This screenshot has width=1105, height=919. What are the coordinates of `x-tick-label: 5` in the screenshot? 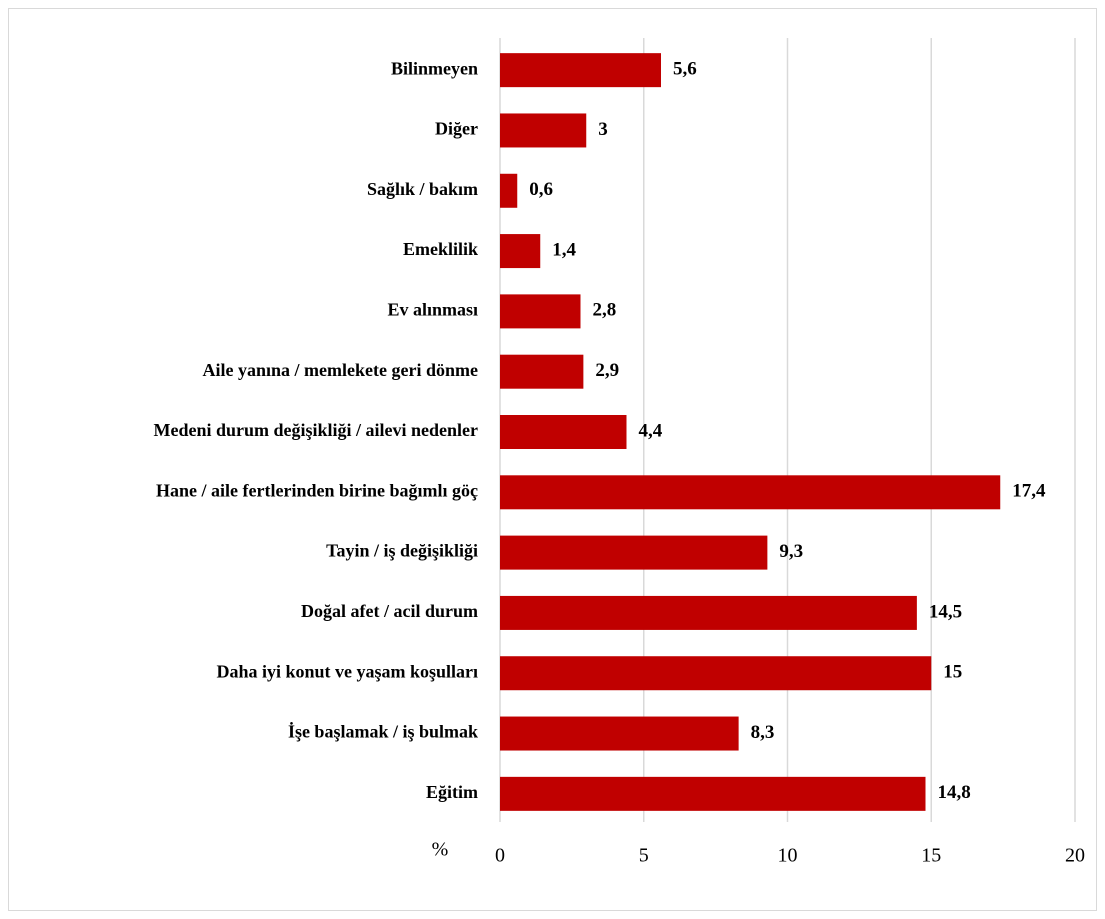 It's located at (644, 856).